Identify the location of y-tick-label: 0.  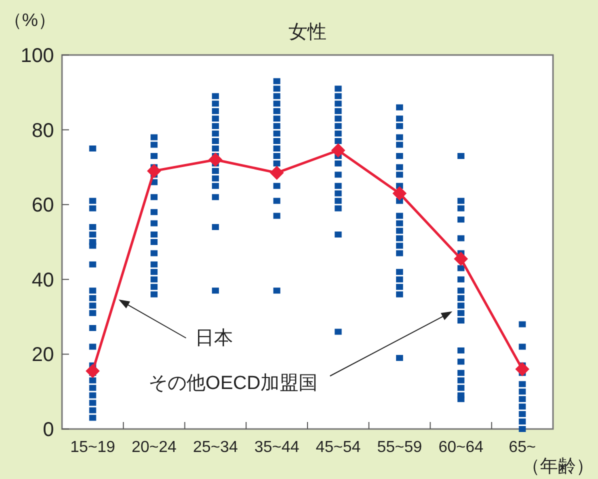
(48, 430).